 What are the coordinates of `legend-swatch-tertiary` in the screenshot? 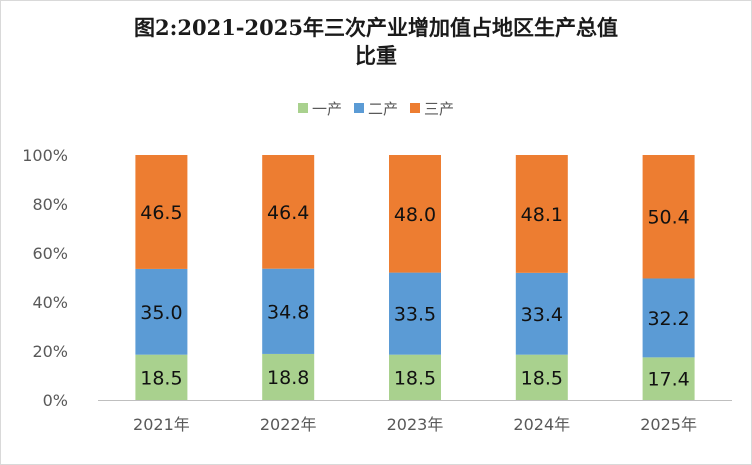 It's located at (415, 108).